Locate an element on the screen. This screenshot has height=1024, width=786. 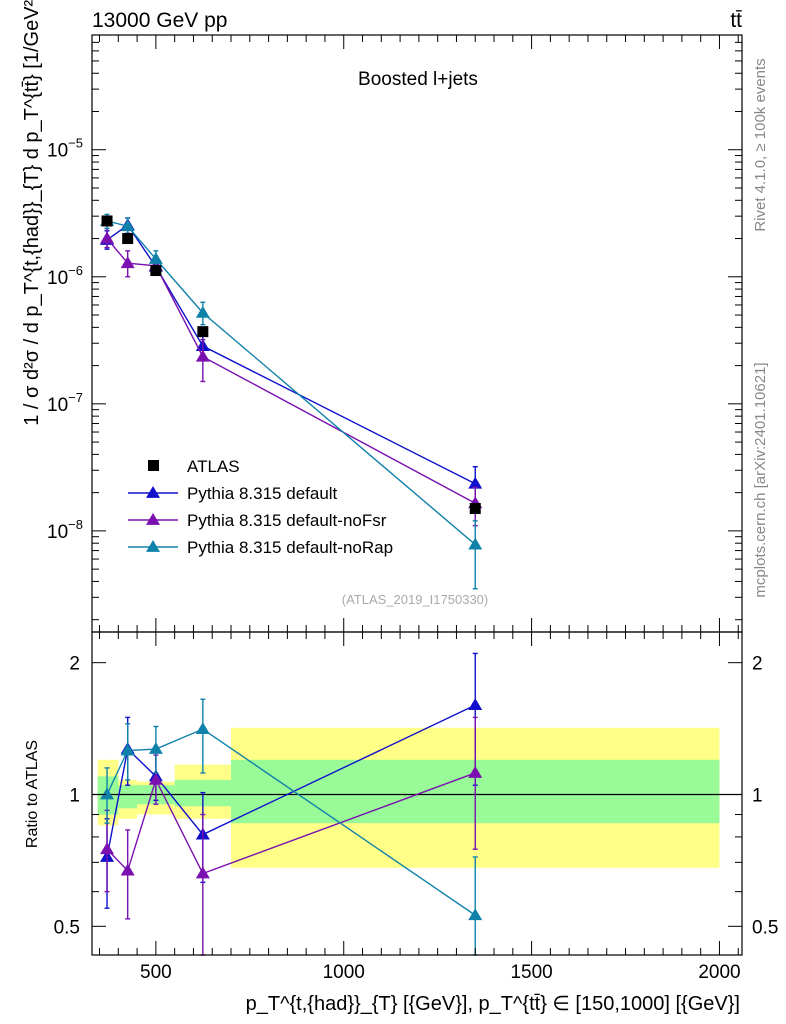
legend-label-noRap: Pythia 8.315 default-noRap is located at coordinates (290, 547).